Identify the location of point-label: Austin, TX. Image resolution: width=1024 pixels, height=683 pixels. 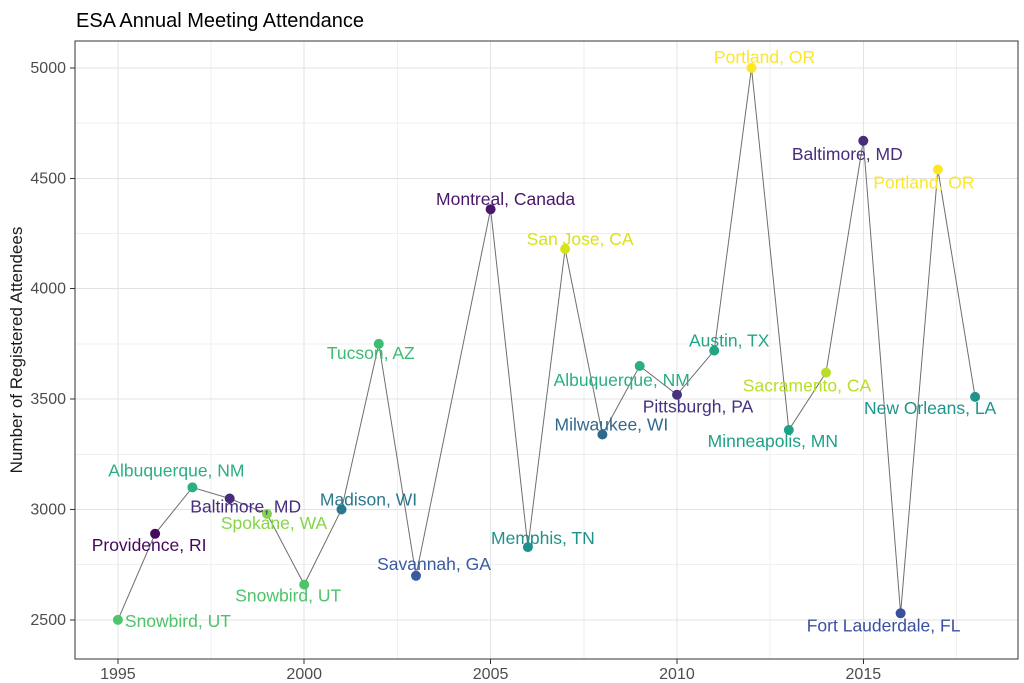
(729, 341).